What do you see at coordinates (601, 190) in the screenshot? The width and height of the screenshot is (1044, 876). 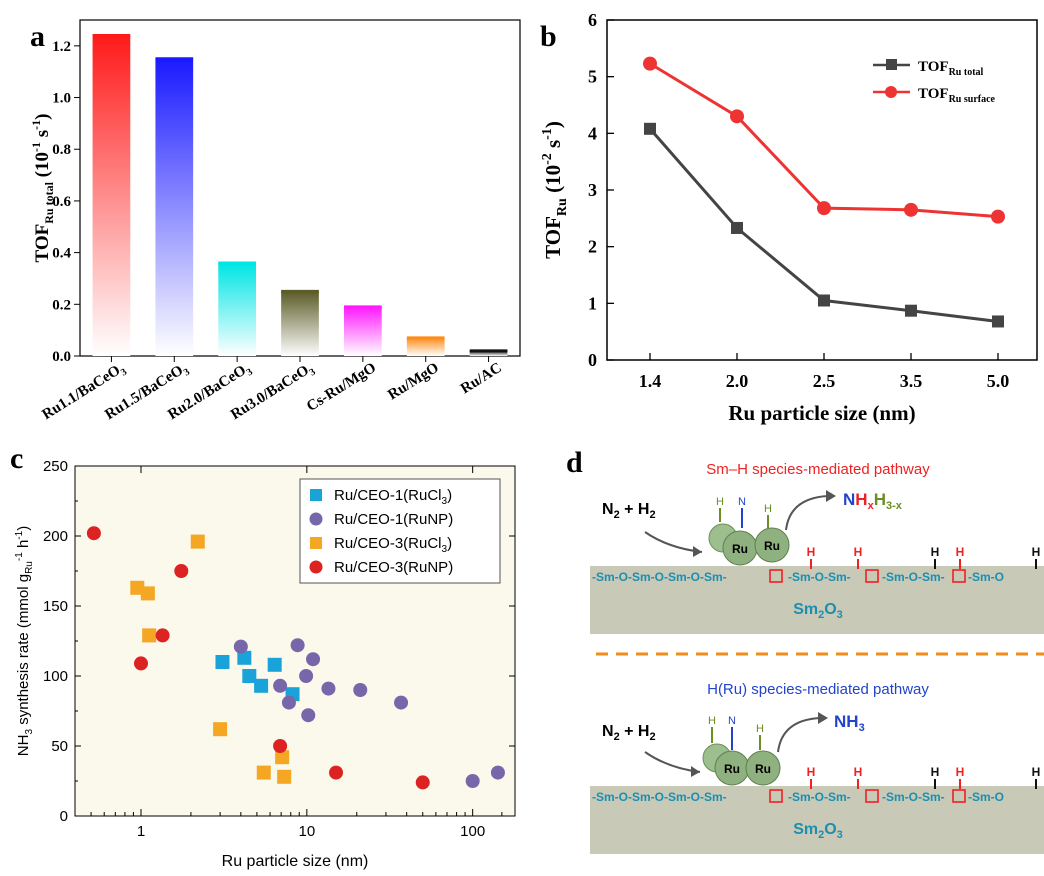 I see `y-ticks-b: 0 1 2 3 4 5 6` at bounding box center [601, 190].